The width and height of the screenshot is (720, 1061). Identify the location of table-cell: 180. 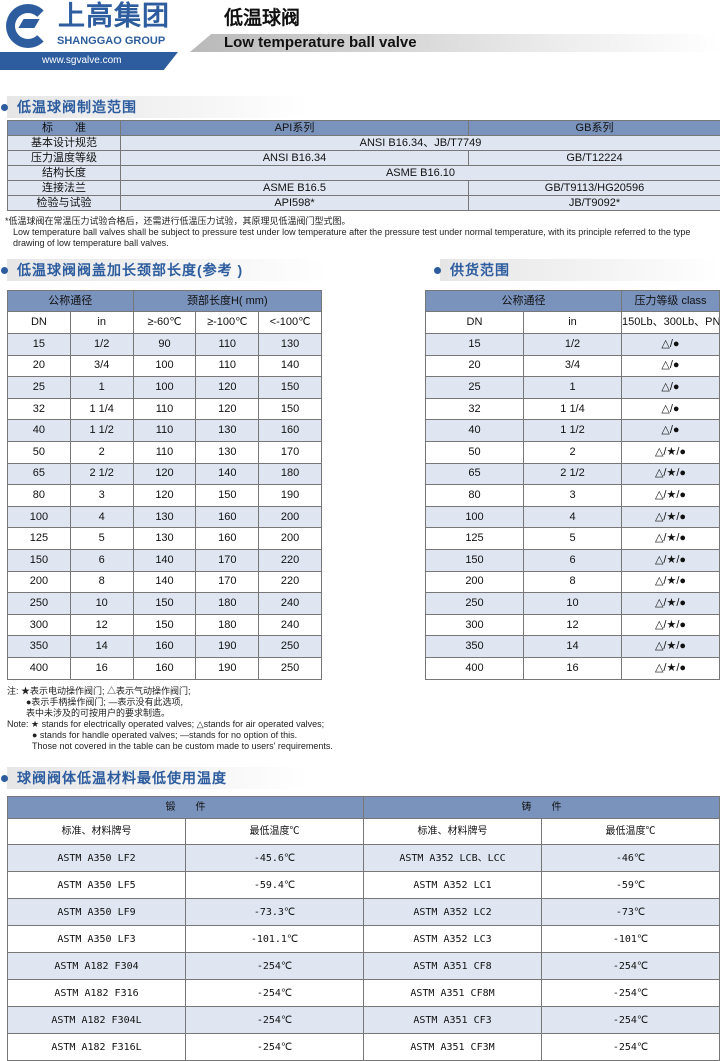
(290, 474).